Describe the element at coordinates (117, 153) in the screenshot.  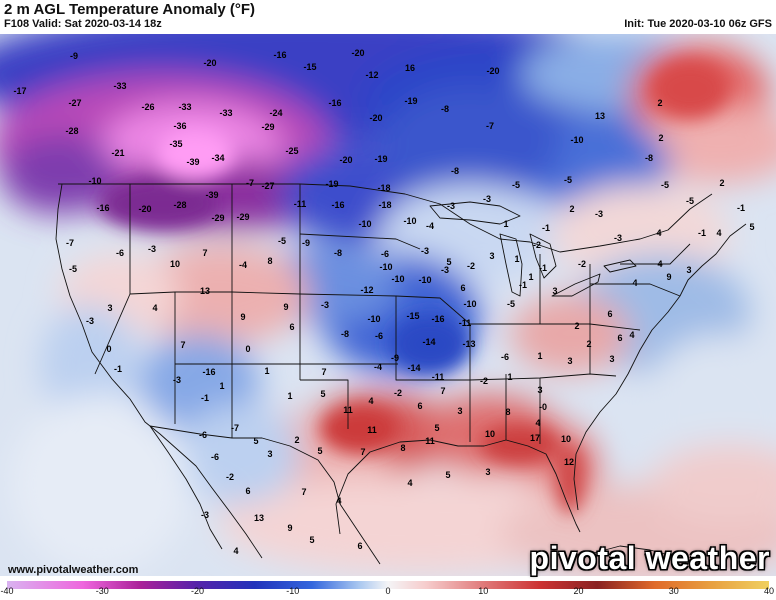
I see `anomaly-label: -21` at that location.